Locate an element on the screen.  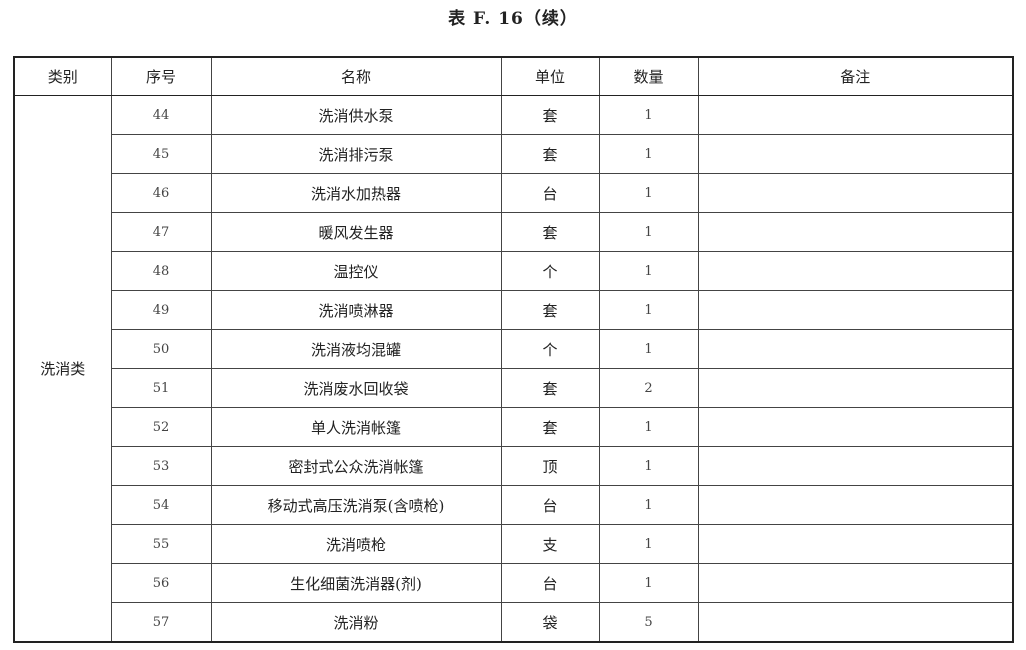
table-row: 45 洗消排污泵套 1 is located at coordinates (514, 154).